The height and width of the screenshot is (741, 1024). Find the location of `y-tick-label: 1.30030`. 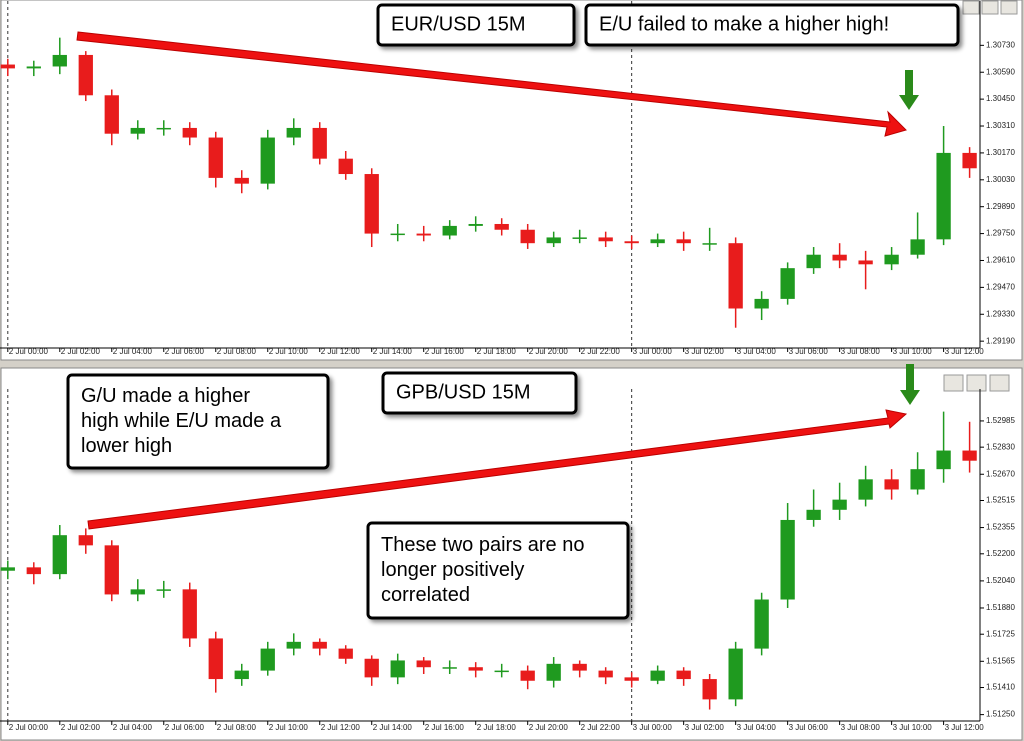

y-tick-label: 1.30030 is located at coordinates (1000, 179).